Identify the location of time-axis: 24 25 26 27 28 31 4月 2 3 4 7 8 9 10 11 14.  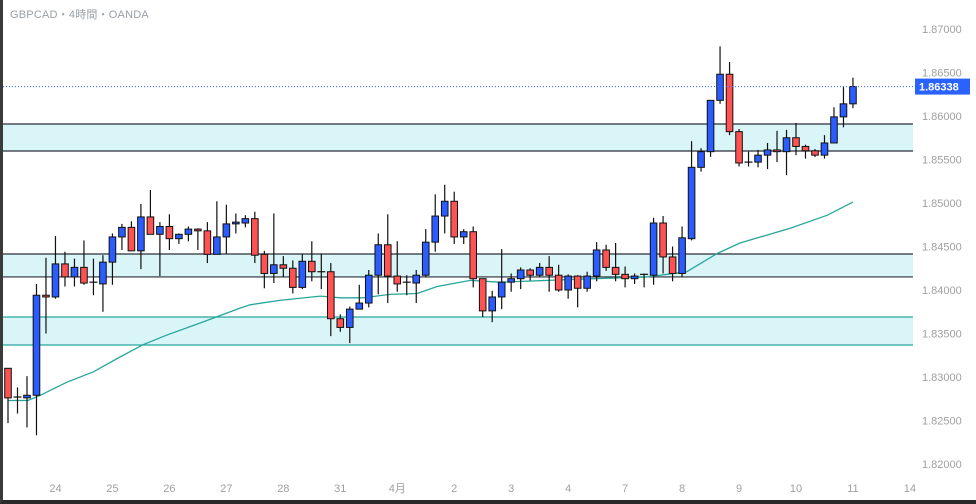
(482, 489).